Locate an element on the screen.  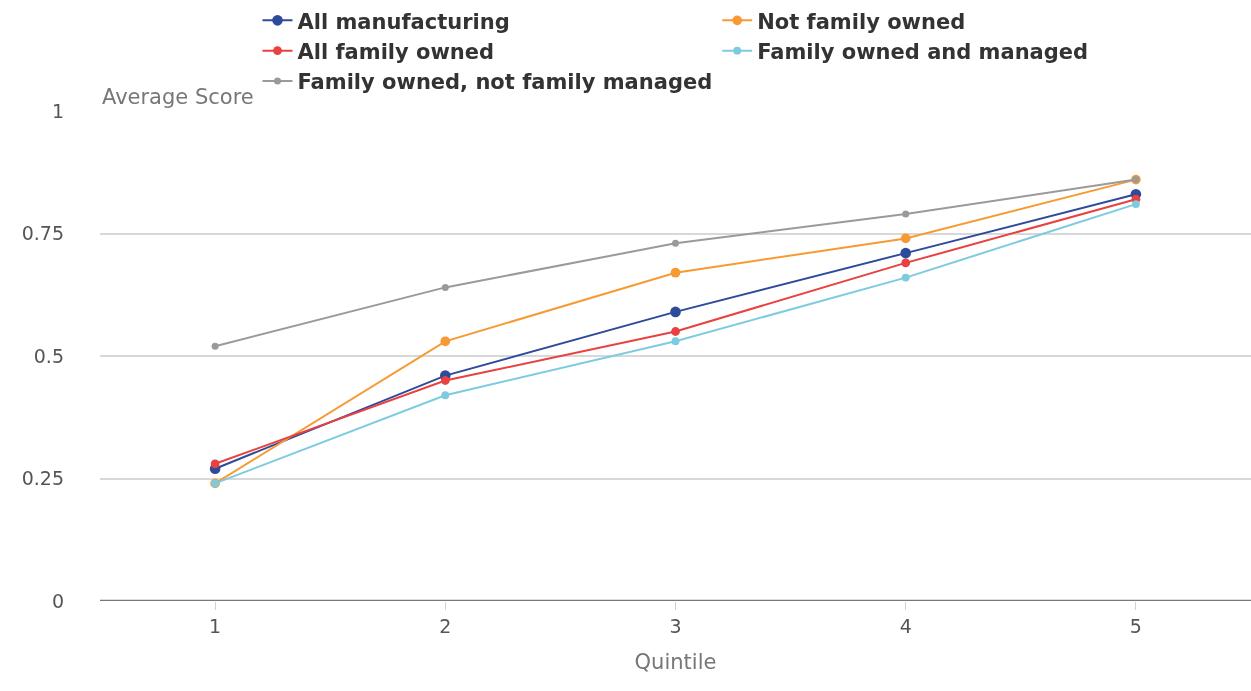
x-tick-label: 4 is located at coordinates (905, 625).